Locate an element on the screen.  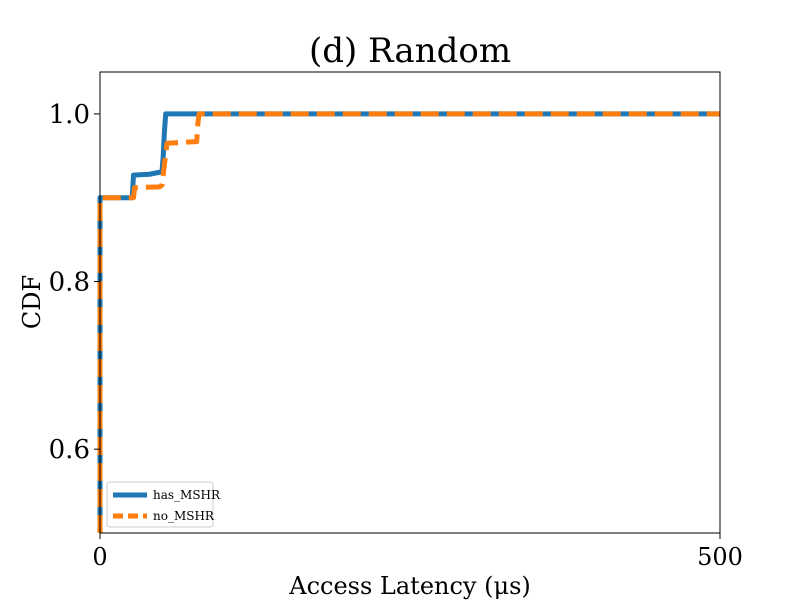
y-tick-label: 0.8 is located at coordinates (69, 283).